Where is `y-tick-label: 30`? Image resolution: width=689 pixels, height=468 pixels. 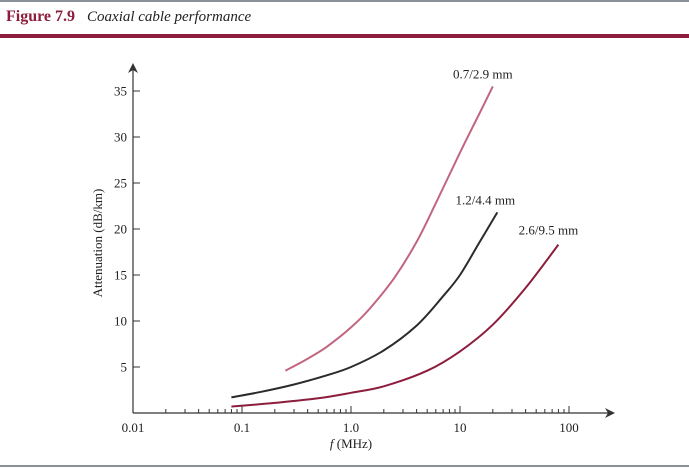
y-tick-label: 30 is located at coordinates (120, 137).